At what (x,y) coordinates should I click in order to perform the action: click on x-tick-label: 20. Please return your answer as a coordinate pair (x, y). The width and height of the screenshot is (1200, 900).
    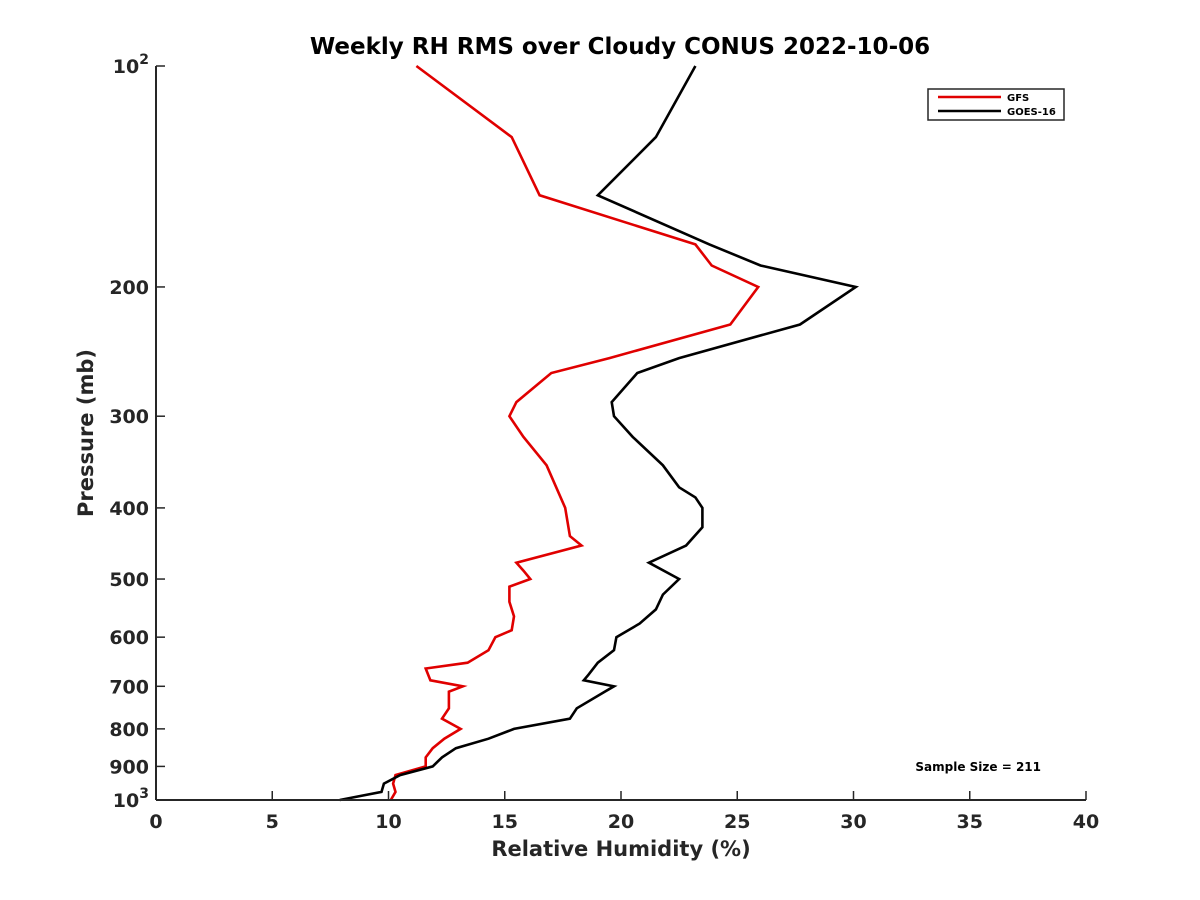
    Looking at the image, I should click on (621, 822).